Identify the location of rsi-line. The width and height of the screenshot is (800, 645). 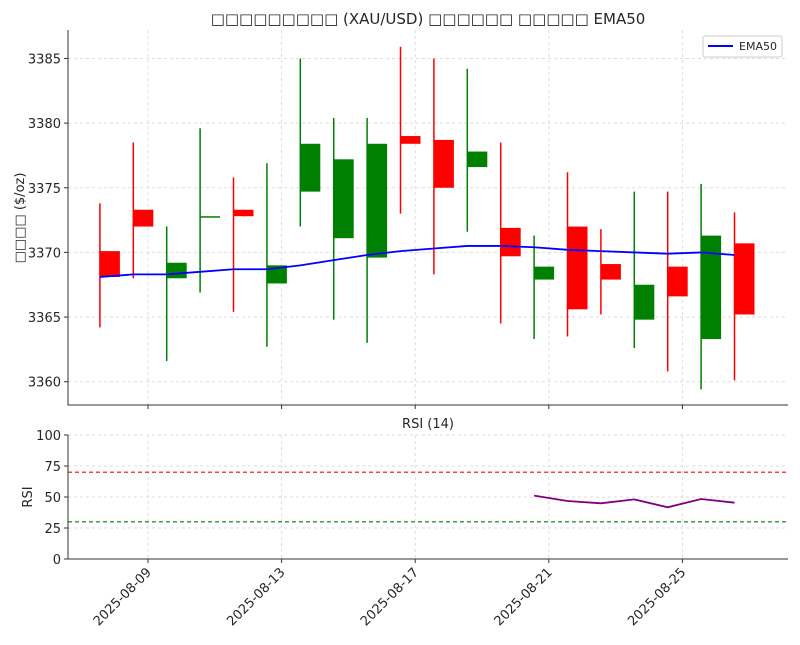
(634, 501).